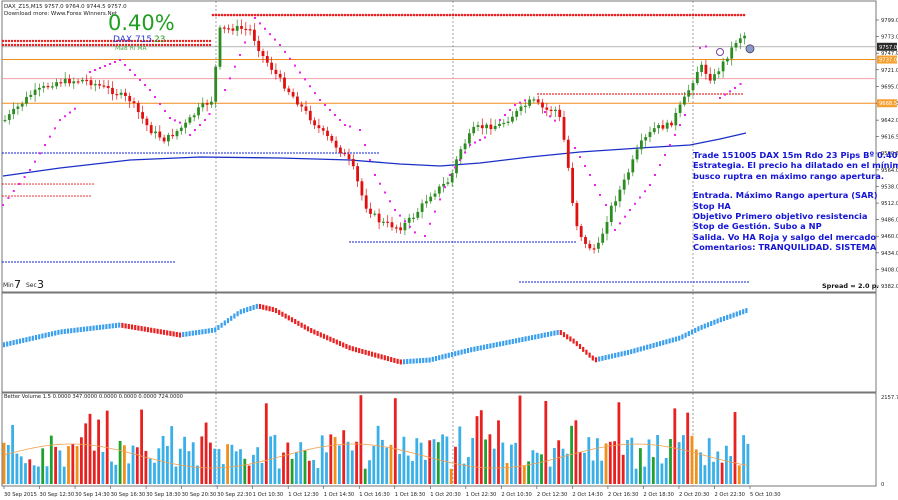  I want to click on price-label: 9799.0, so click(889, 21).